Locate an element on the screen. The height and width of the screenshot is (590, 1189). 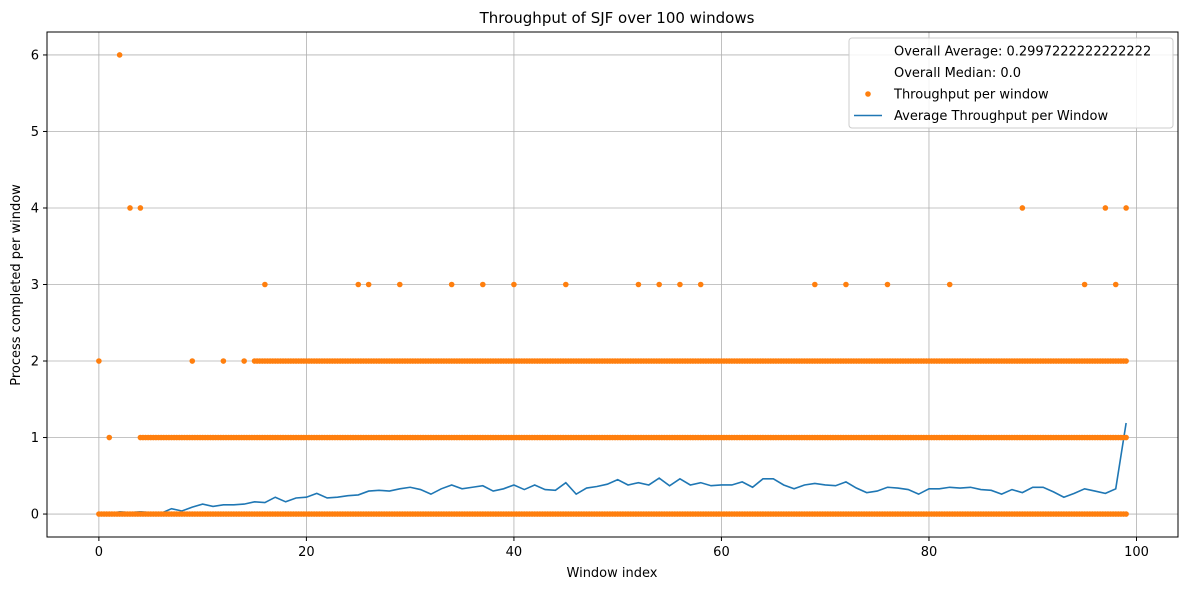
legend-label: Throughput per window is located at coordinates (971, 95).